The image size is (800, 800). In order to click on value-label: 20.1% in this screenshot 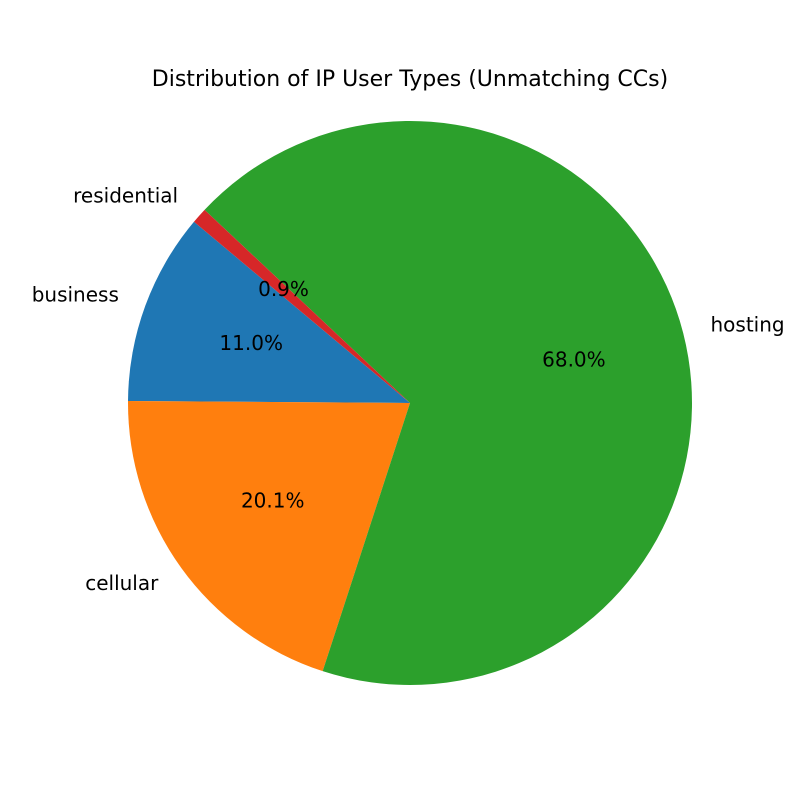, I will do `click(273, 500)`.